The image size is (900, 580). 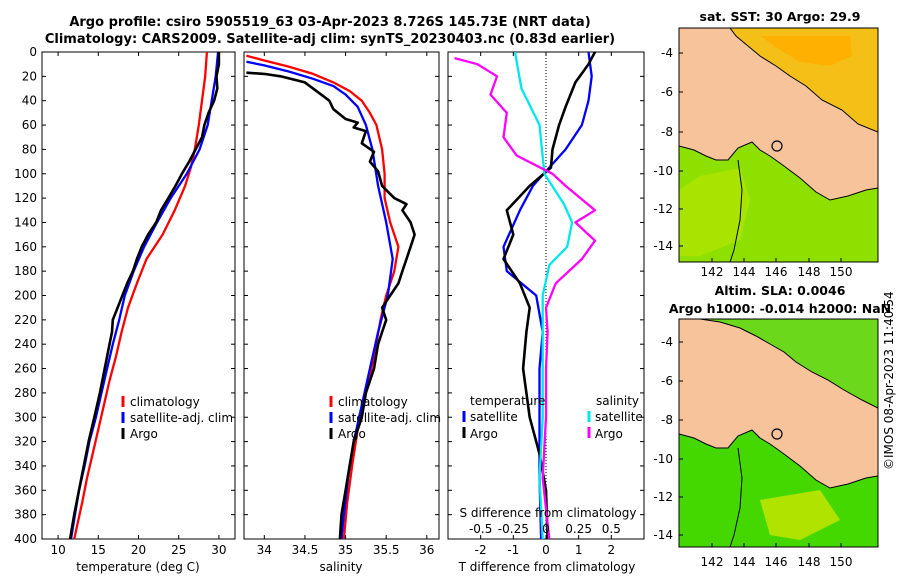 What do you see at coordinates (667, 342) in the screenshot?
I see `map-y-tick-label: -4` at bounding box center [667, 342].